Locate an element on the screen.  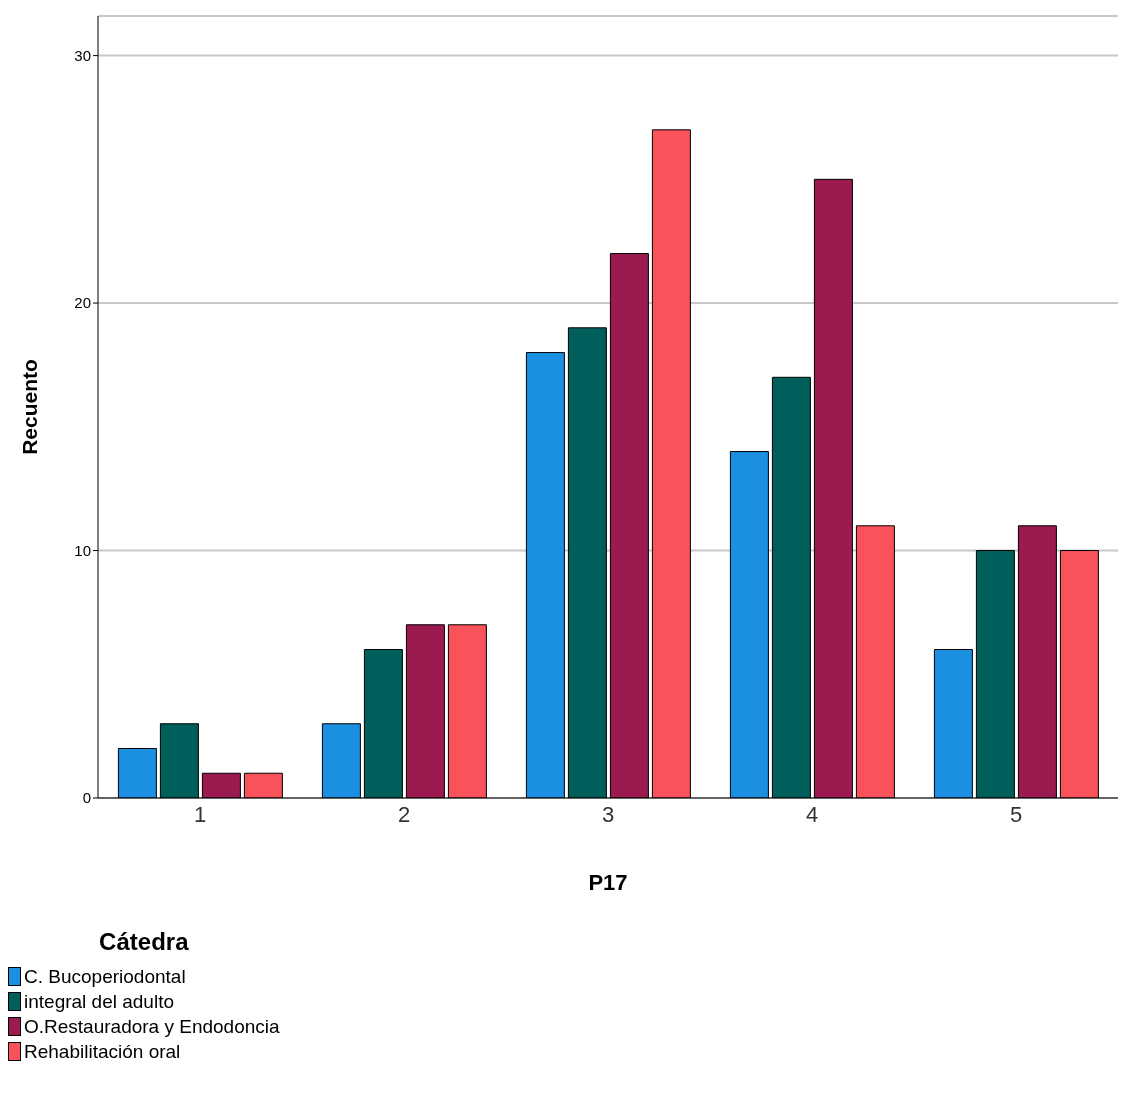
y-tick-label: 10 is located at coordinates (82, 550).